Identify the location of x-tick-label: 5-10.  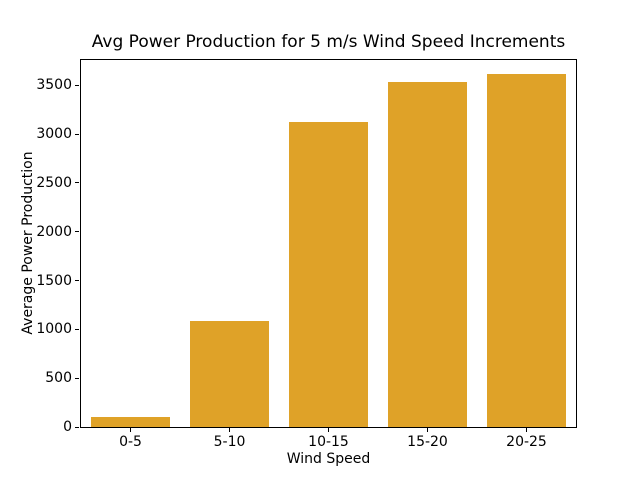
(229, 442).